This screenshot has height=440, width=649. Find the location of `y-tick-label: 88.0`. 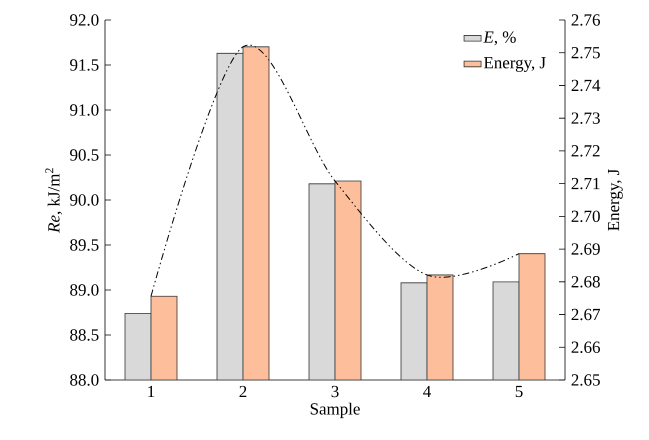

y-tick-label: 88.0 is located at coordinates (84, 380).